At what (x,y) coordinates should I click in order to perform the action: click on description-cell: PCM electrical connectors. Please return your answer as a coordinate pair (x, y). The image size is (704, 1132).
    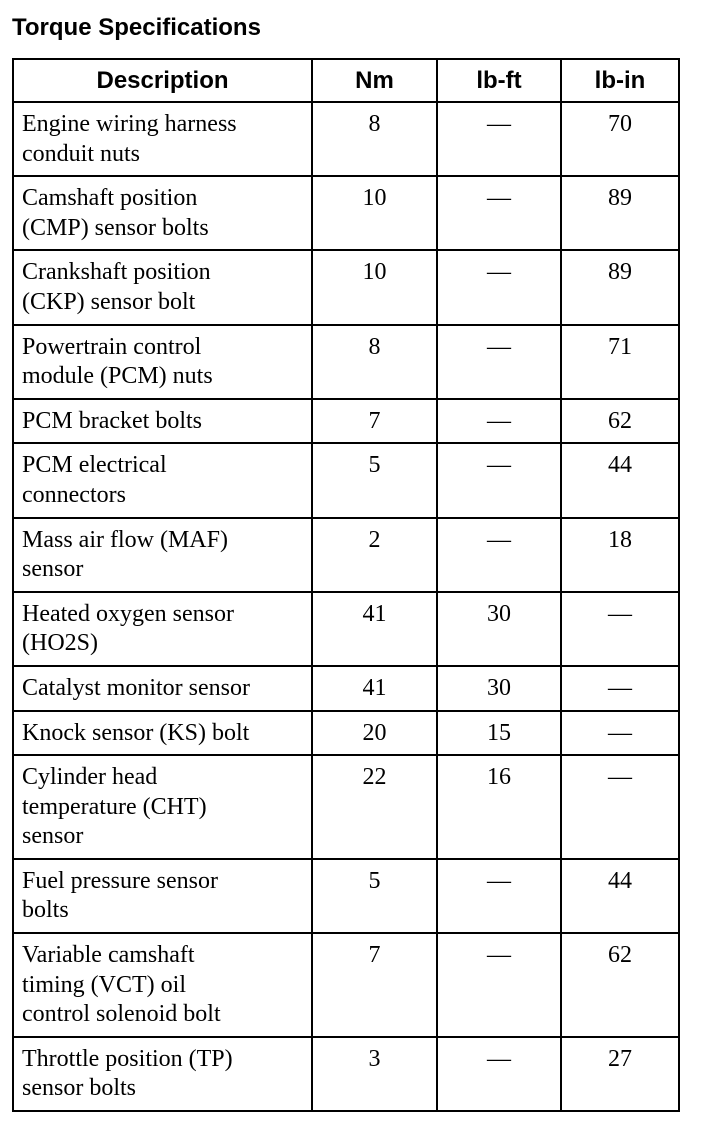
    Looking at the image, I should click on (162, 480).